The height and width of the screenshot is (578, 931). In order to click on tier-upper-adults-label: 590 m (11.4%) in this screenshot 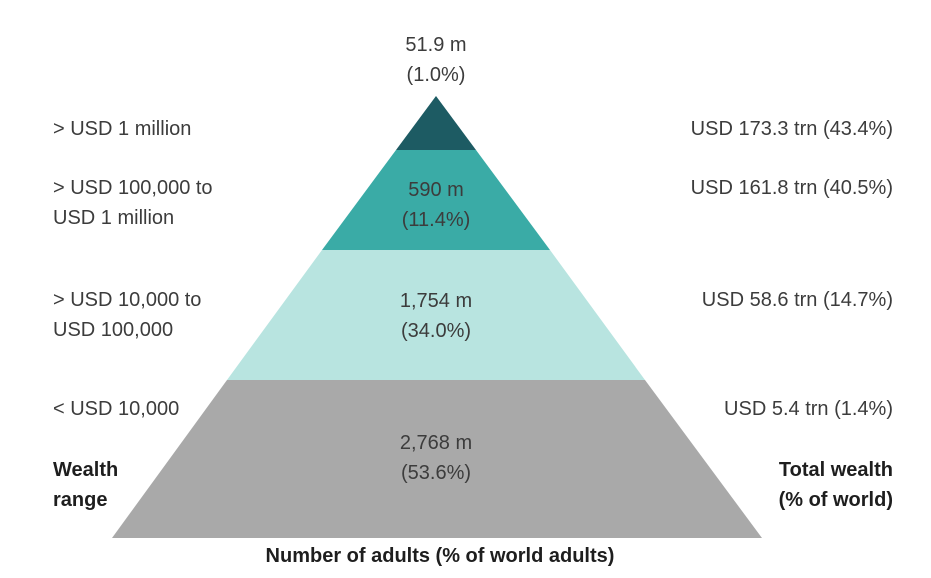, I will do `click(436, 205)`.